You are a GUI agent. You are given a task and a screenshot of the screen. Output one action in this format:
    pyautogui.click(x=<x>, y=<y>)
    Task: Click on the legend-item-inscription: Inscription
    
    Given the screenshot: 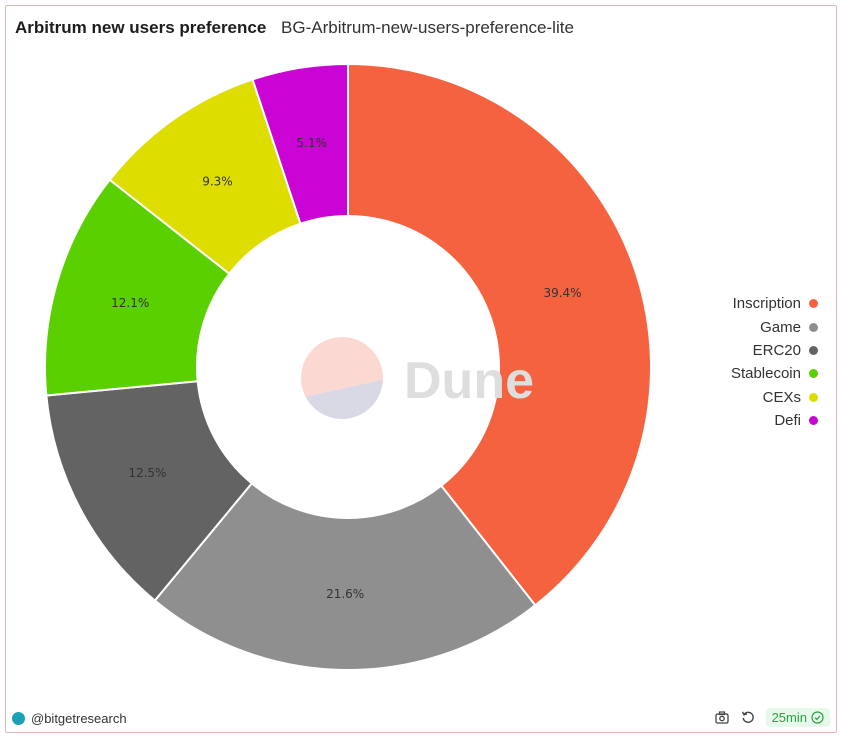 What is the action you would take?
    pyautogui.click(x=774, y=303)
    